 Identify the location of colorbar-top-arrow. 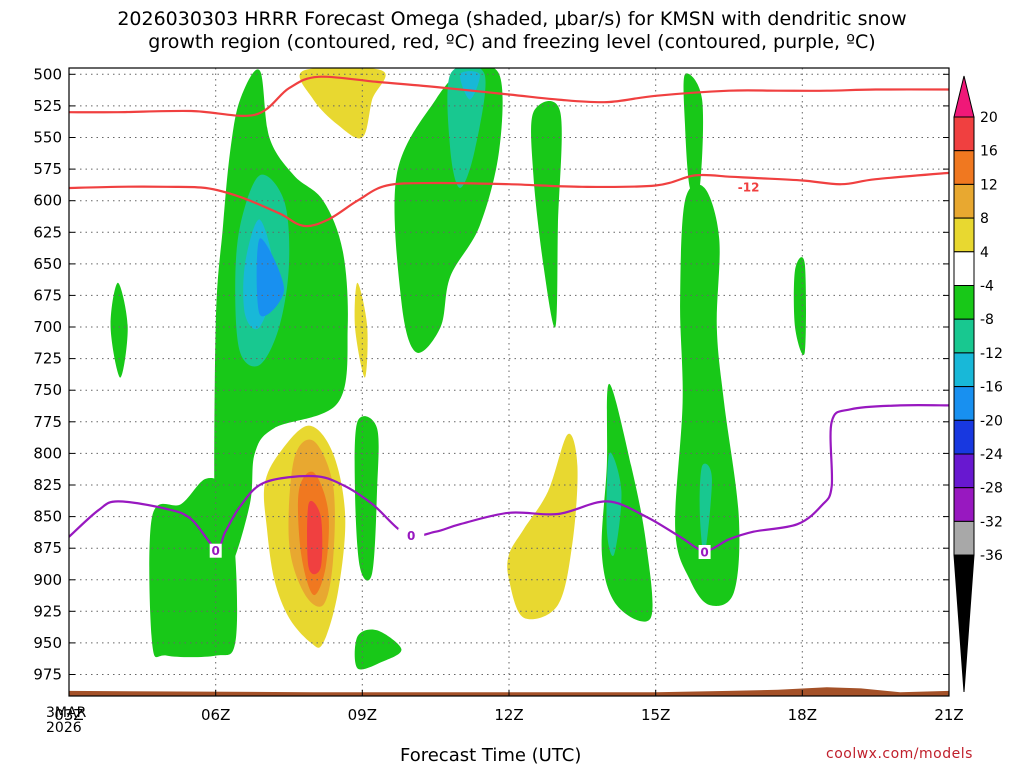
(964, 96).